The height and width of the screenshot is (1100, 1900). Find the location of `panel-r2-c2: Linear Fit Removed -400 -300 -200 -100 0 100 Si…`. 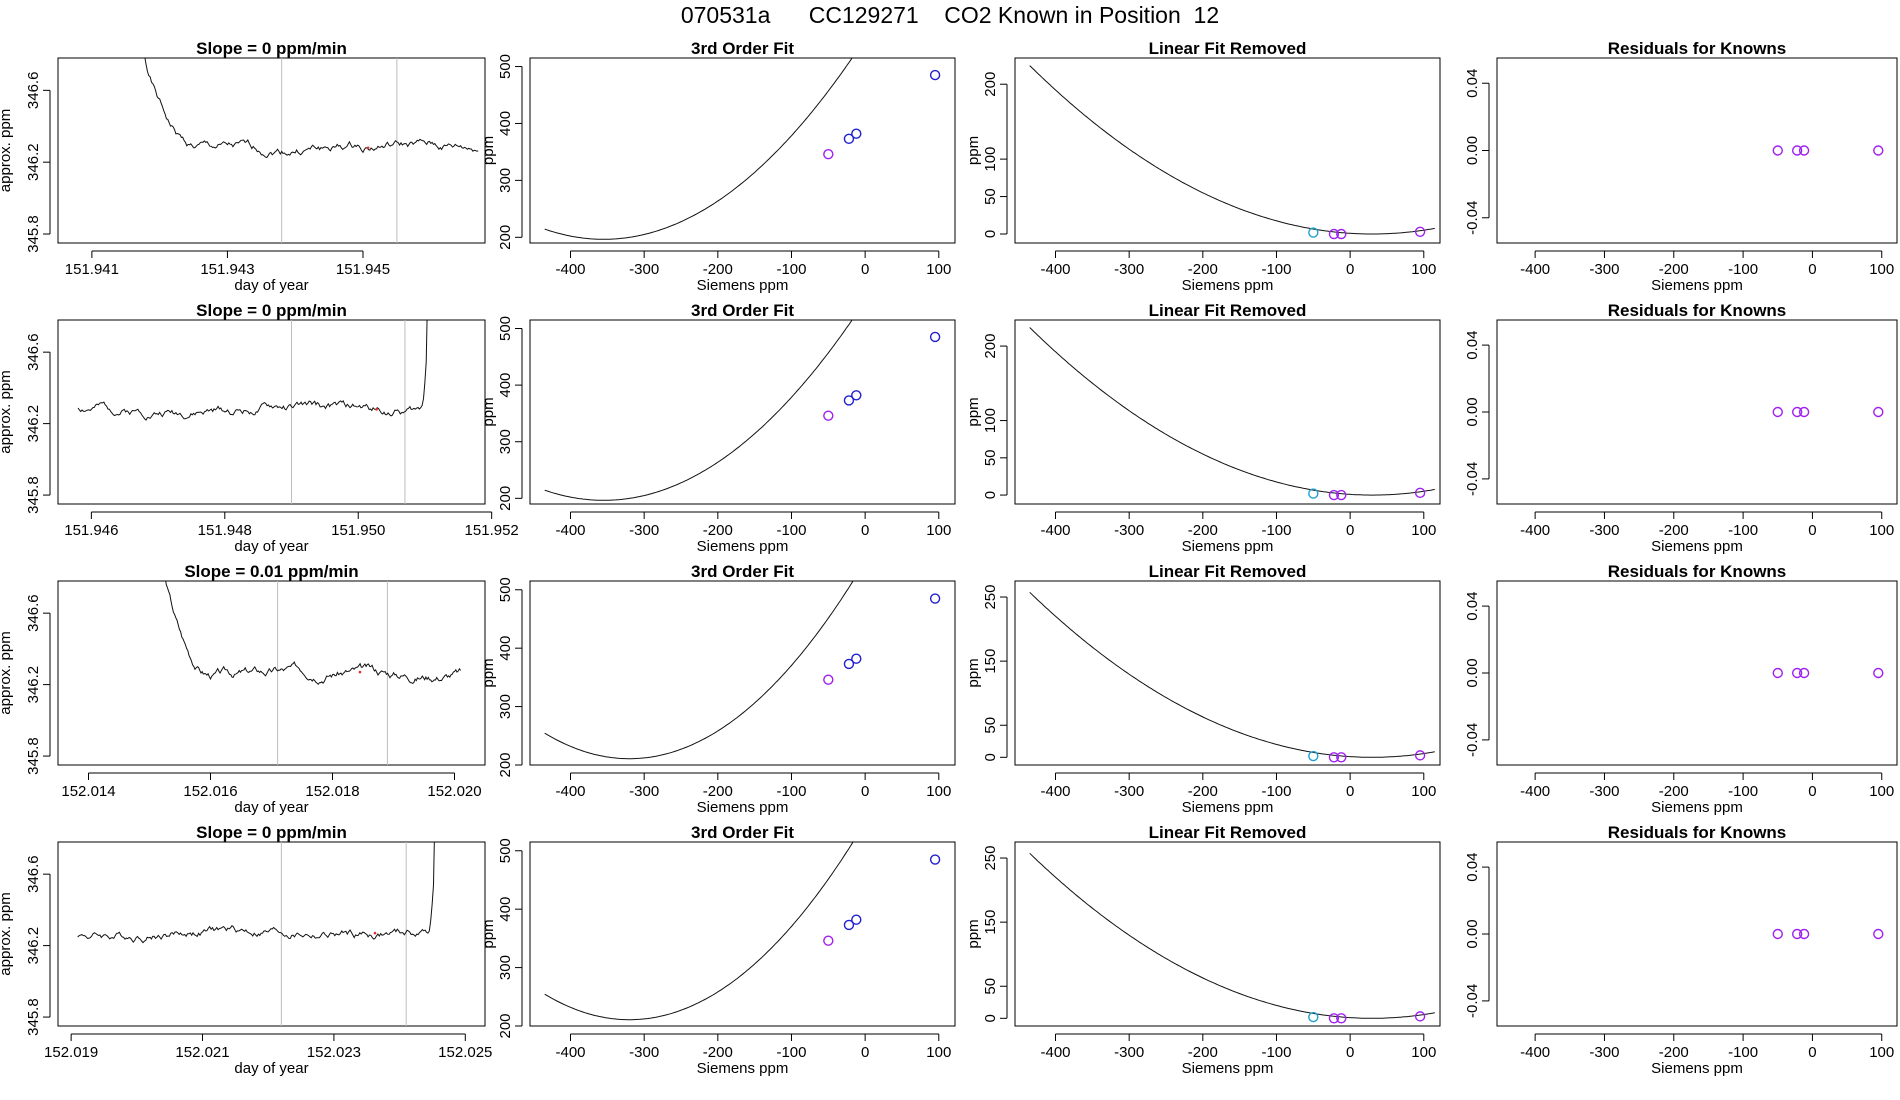

panel-r2-c2: Linear Fit Removed -400 -300 -200 -100 0 100 Si… is located at coordinates (1203, 689).